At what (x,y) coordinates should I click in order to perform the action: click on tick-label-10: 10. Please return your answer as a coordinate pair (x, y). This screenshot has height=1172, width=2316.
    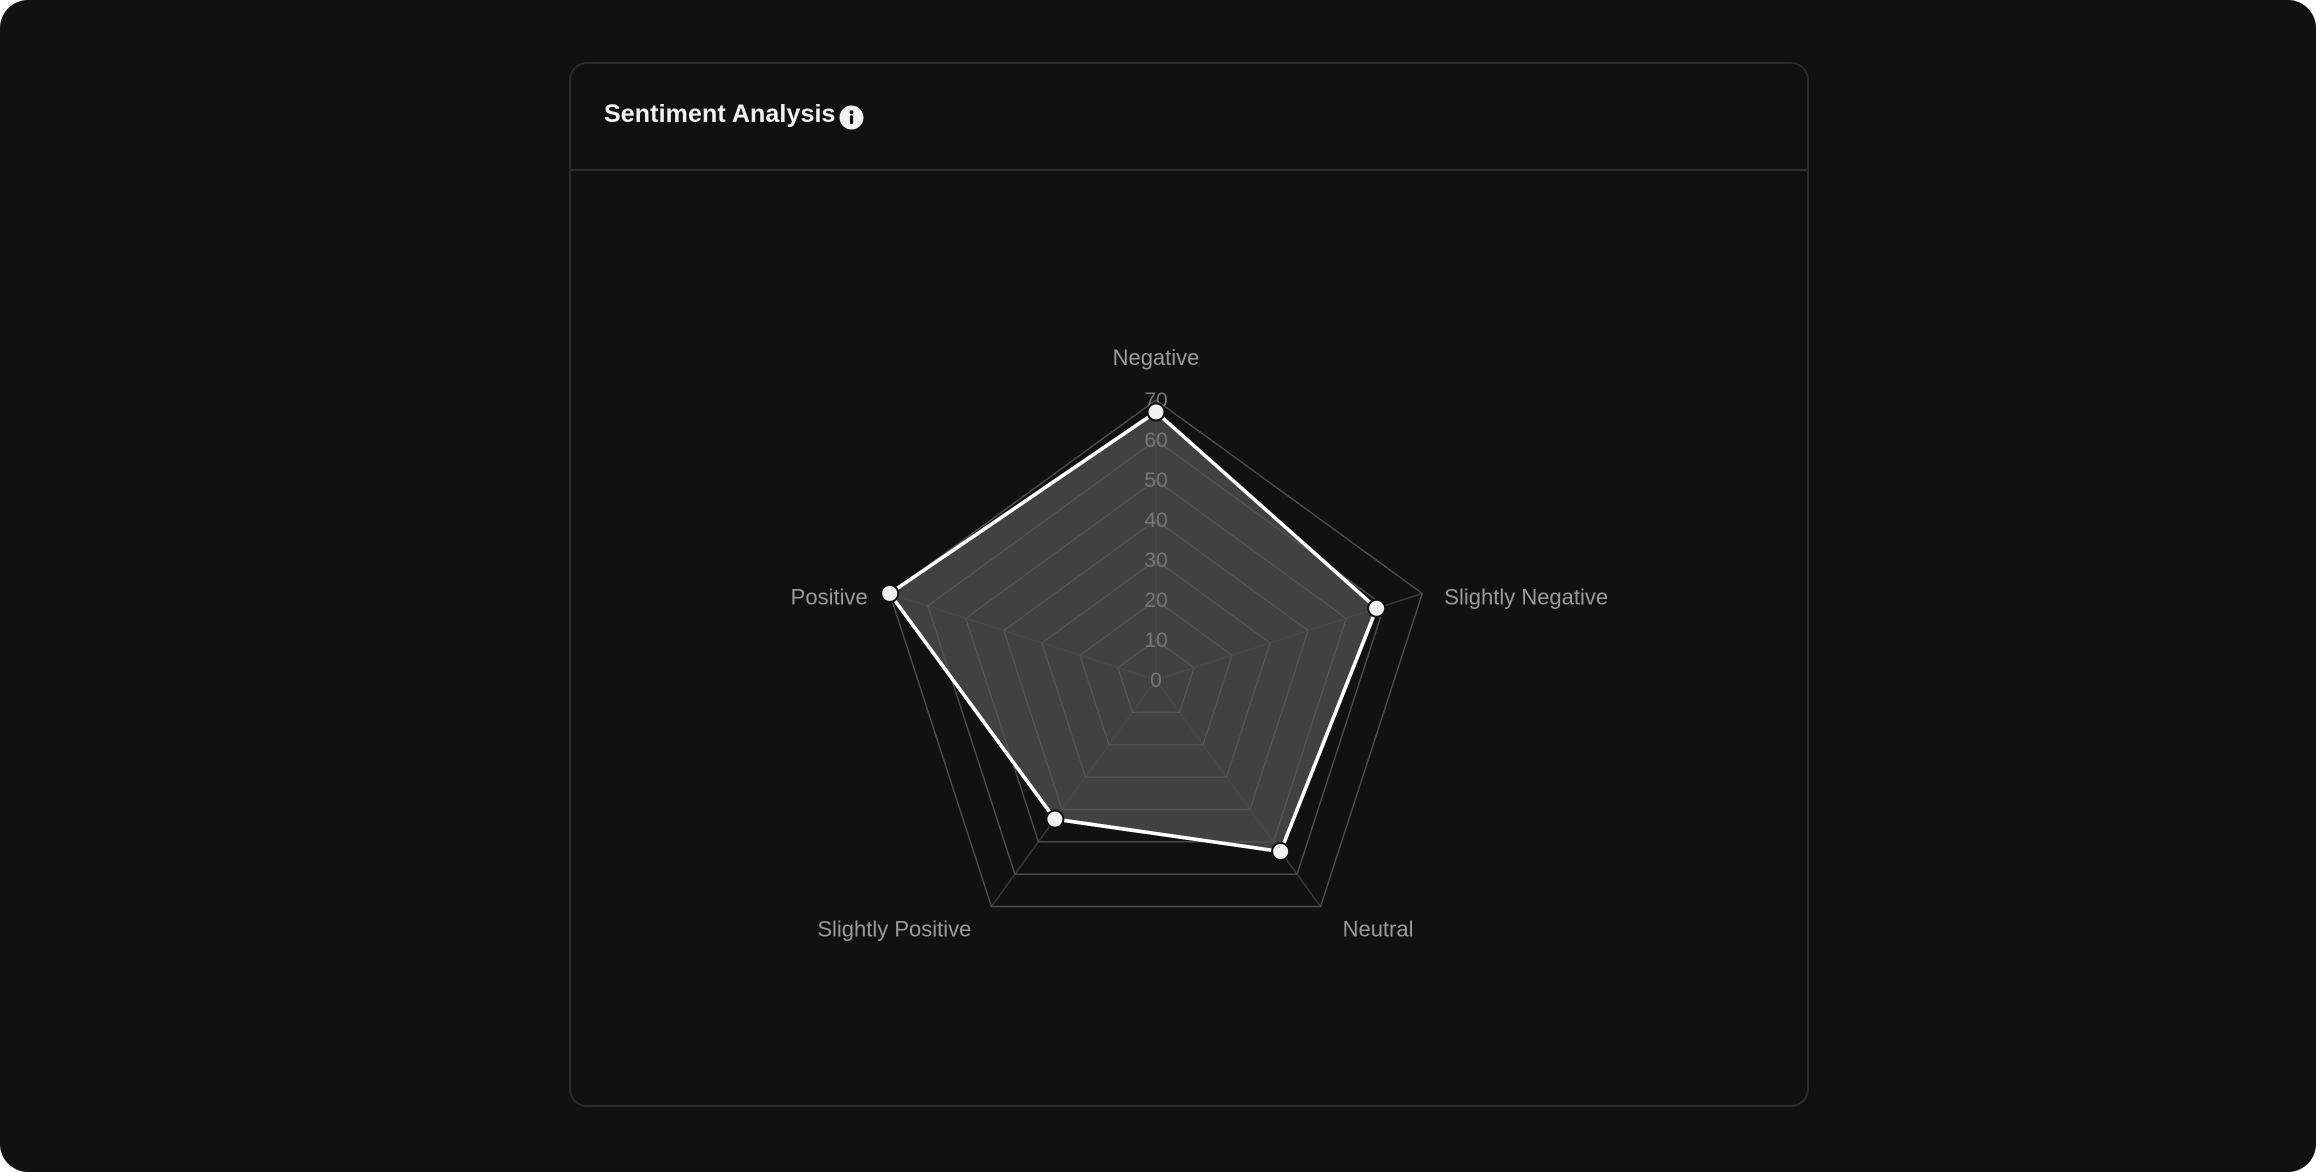
    Looking at the image, I should click on (1155, 640).